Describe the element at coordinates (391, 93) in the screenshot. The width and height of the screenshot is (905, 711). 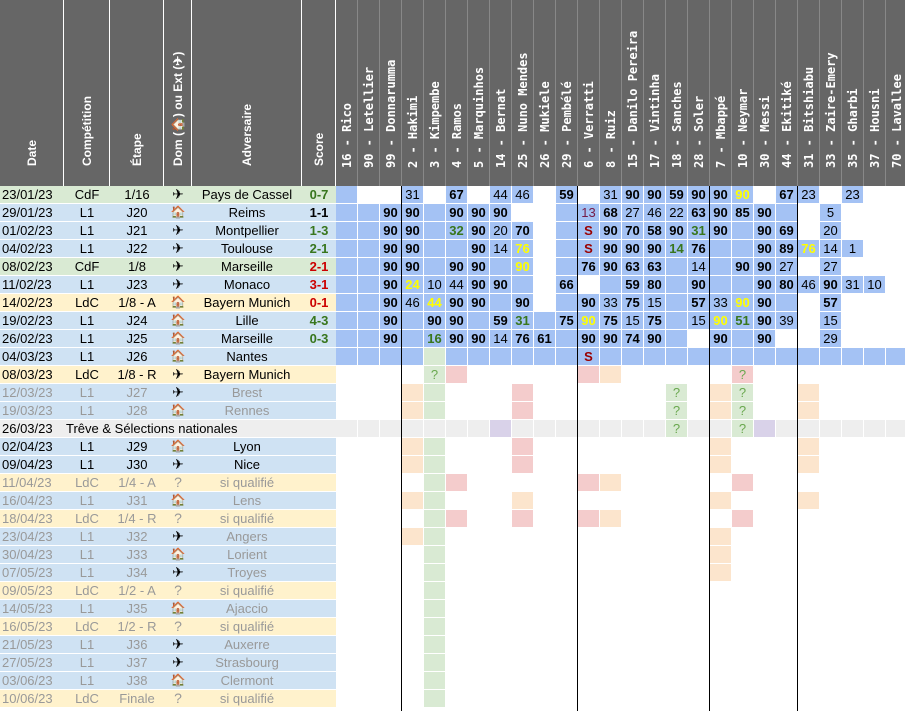
I see `player-header: 99 - Donnarumma` at that location.